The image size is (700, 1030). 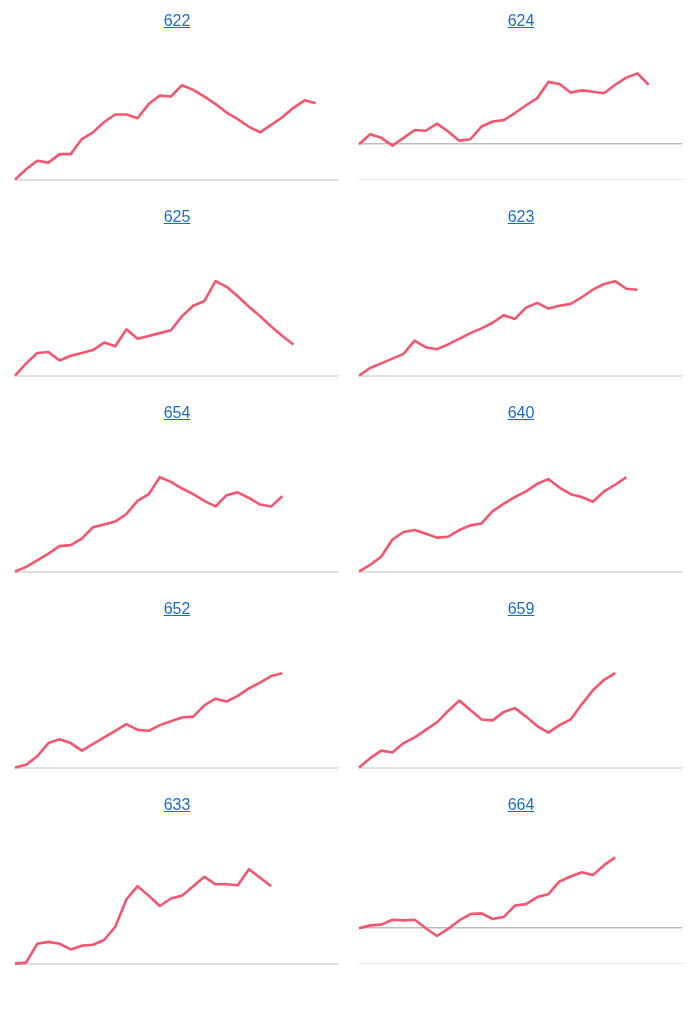 What do you see at coordinates (177, 413) in the screenshot?
I see `chart-title: 654` at bounding box center [177, 413].